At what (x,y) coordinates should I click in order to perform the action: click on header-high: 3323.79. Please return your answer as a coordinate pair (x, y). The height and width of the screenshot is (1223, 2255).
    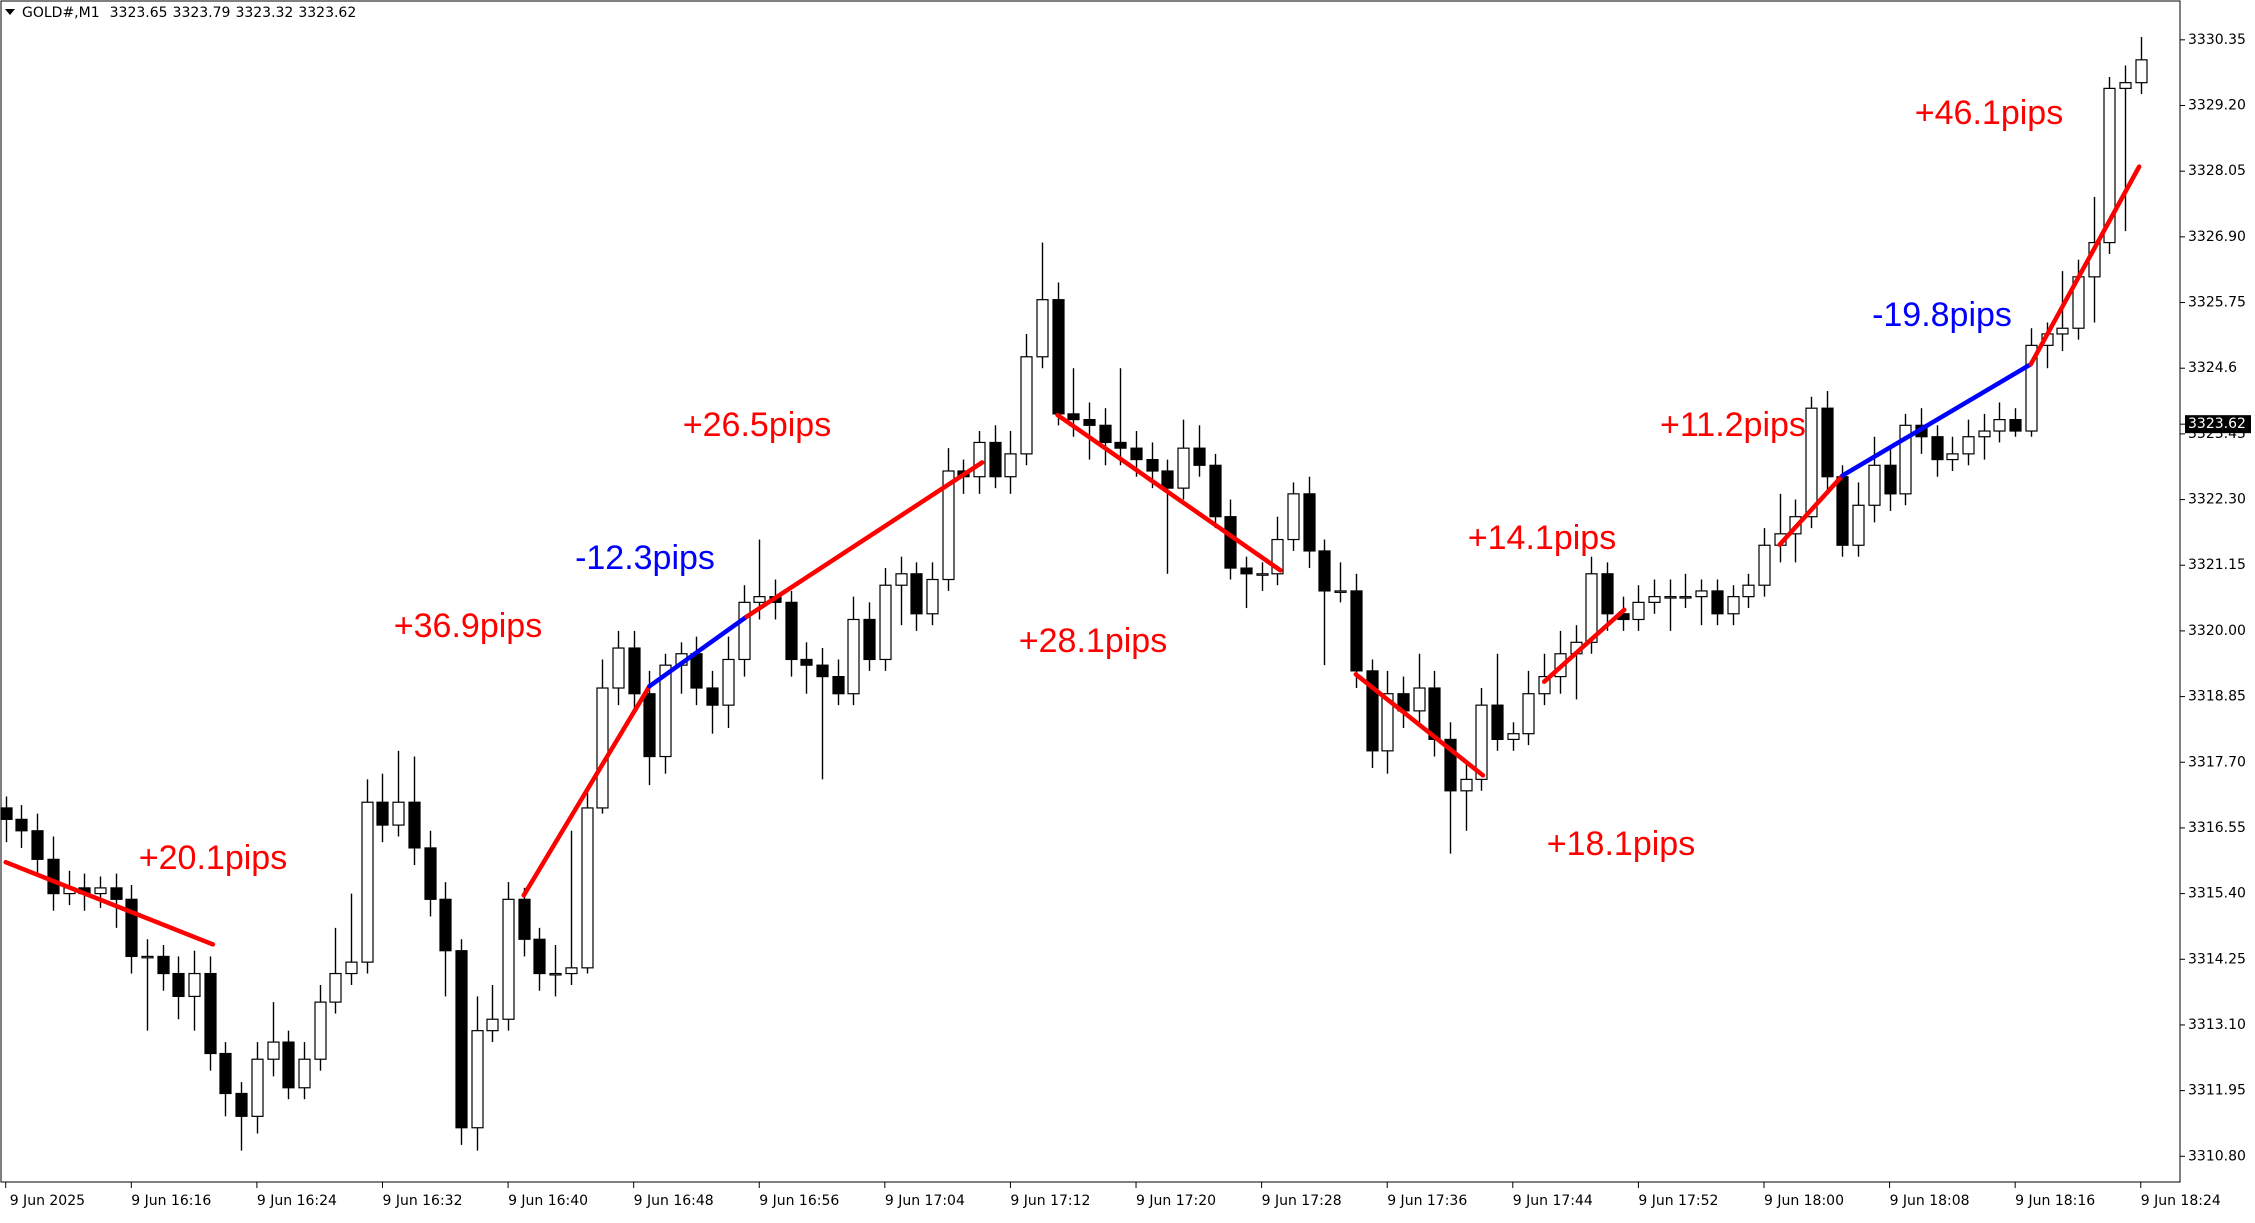
    Looking at the image, I should click on (202, 13).